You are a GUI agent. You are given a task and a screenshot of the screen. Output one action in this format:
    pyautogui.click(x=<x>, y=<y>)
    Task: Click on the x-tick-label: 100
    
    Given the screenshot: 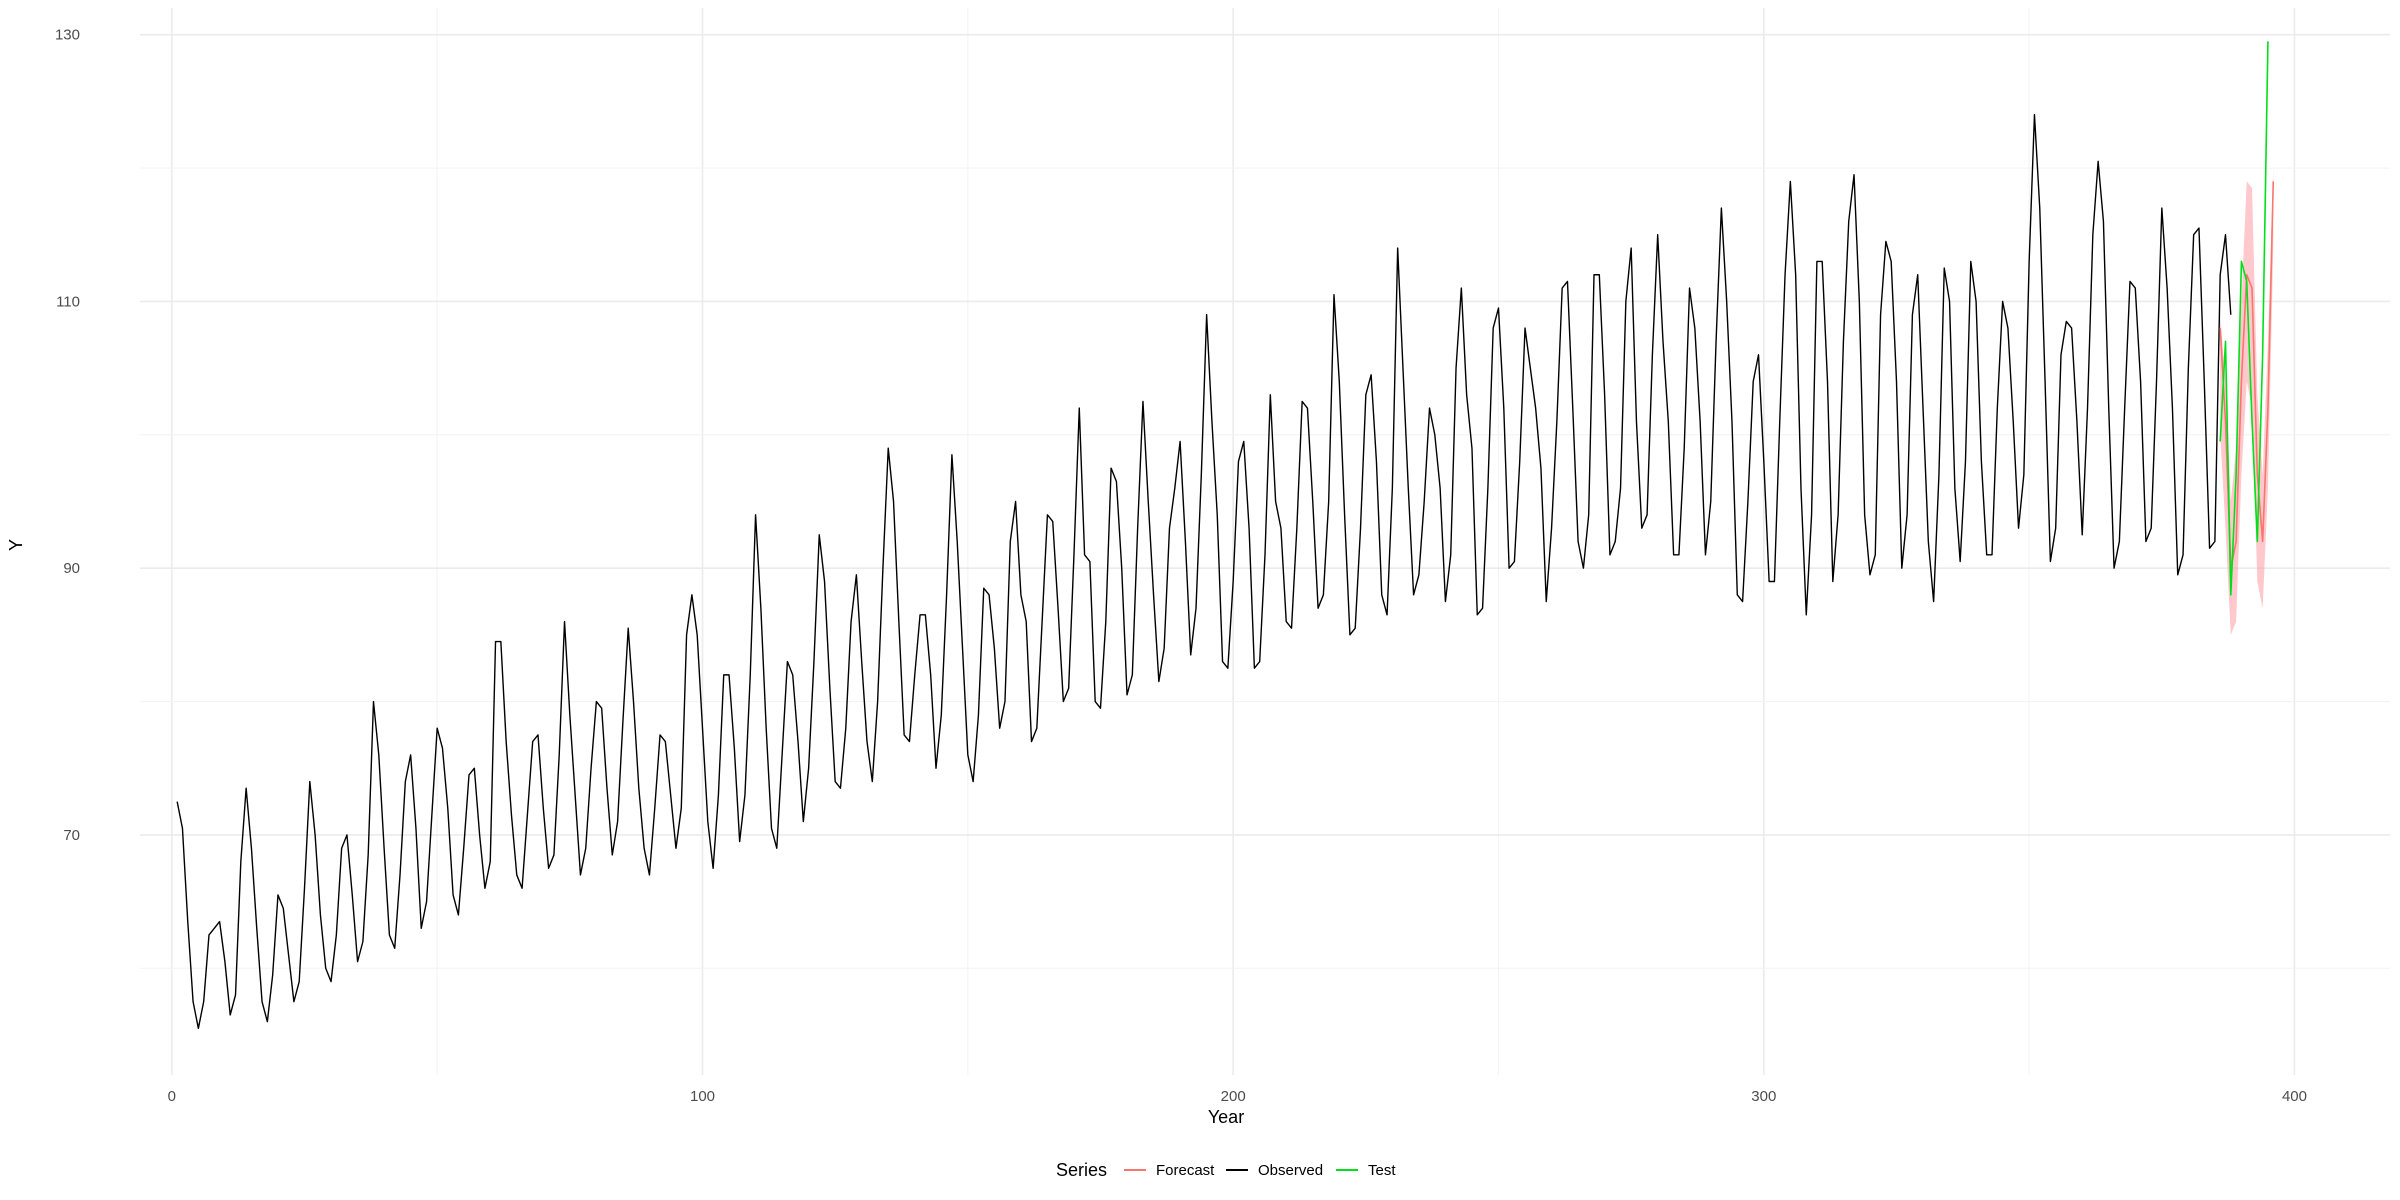 What is the action you would take?
    pyautogui.click(x=702, y=1096)
    